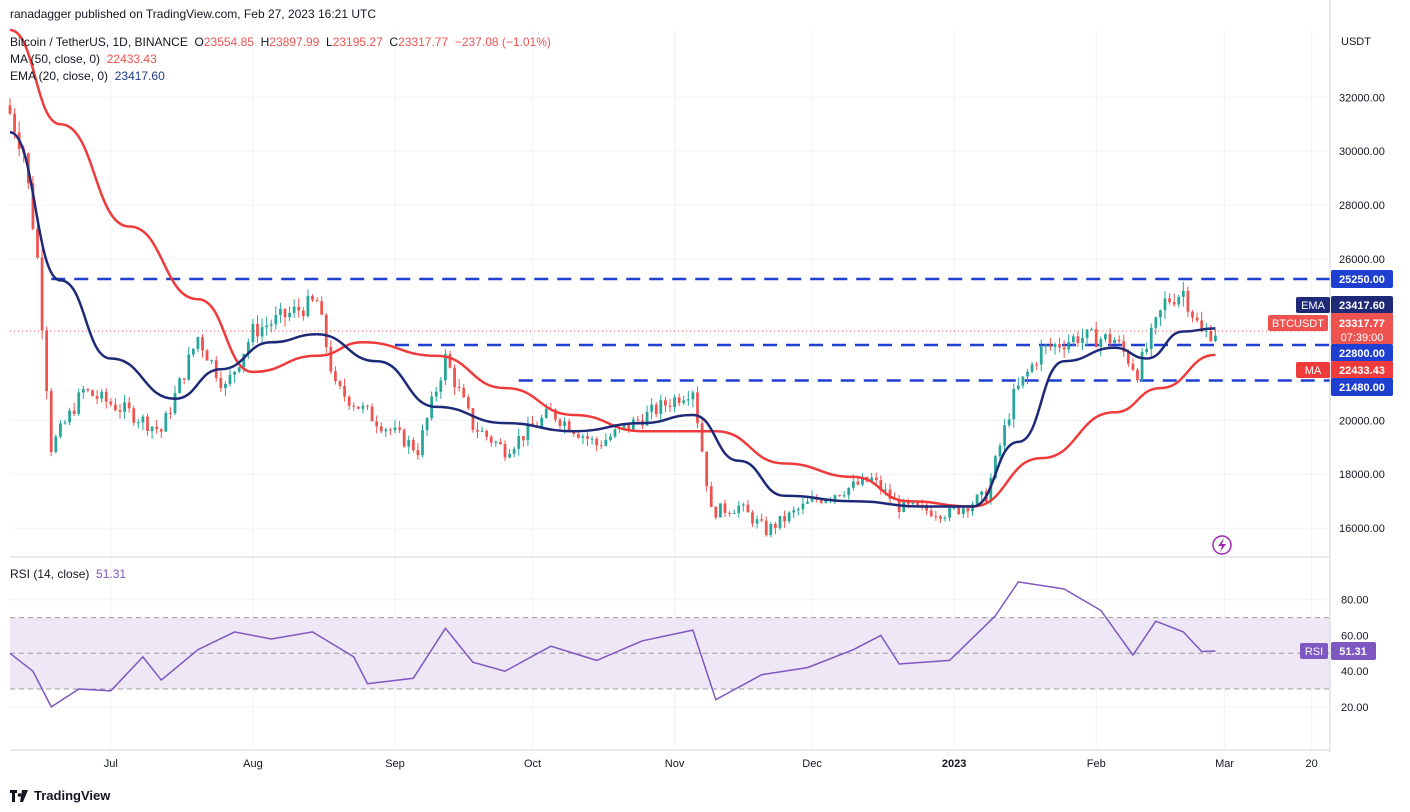  Describe the element at coordinates (502, 42) in the screenshot. I see `change-value: −237.08 (−1.01%)` at that location.